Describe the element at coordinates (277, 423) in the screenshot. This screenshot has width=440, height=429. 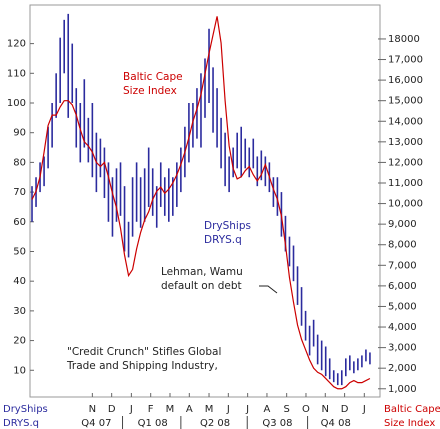
I see `quarter-label: Q3 08` at that location.